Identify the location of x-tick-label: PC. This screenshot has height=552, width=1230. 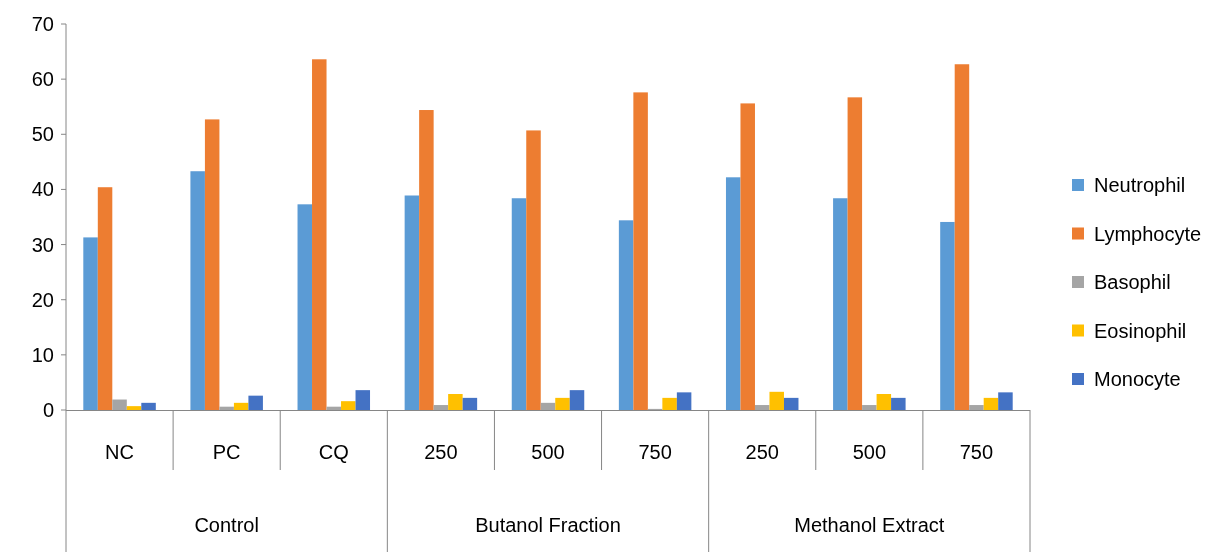
(226, 452).